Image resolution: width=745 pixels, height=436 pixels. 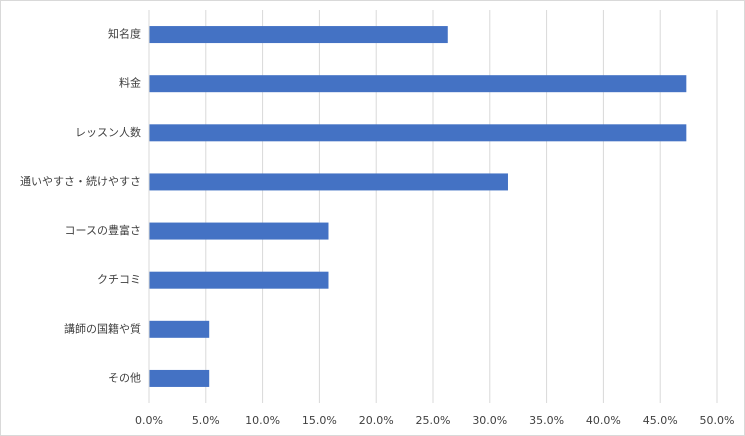 What do you see at coordinates (80, 181) in the screenshot?
I see `y-tick-label: 通いやすさ・続けやすさ` at bounding box center [80, 181].